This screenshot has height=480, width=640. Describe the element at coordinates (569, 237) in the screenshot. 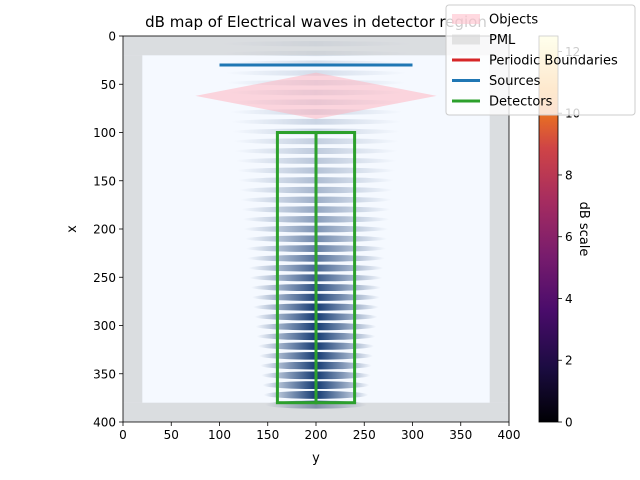

I see `colorbar-tick-label: 6` at that location.